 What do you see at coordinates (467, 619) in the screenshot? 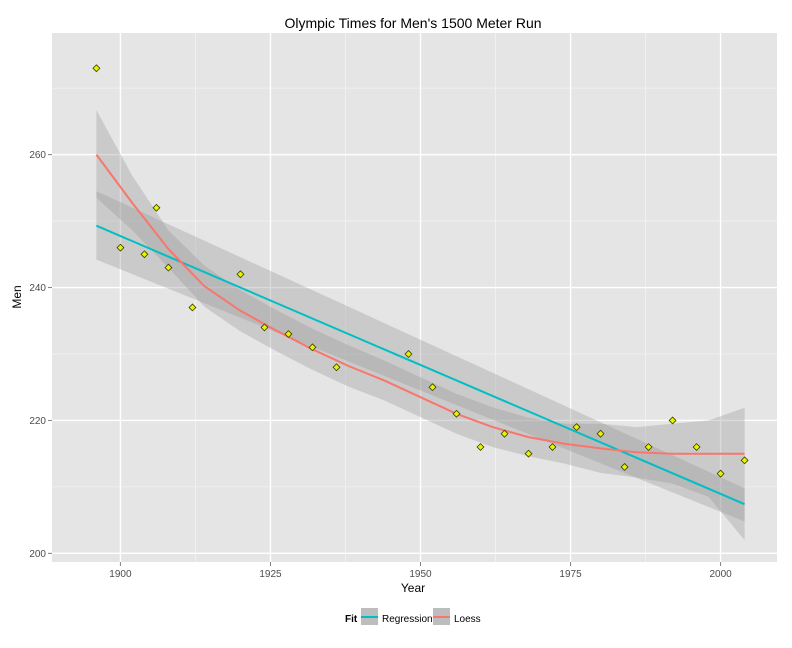
I see `legend-label-loess: Loess` at bounding box center [467, 619].